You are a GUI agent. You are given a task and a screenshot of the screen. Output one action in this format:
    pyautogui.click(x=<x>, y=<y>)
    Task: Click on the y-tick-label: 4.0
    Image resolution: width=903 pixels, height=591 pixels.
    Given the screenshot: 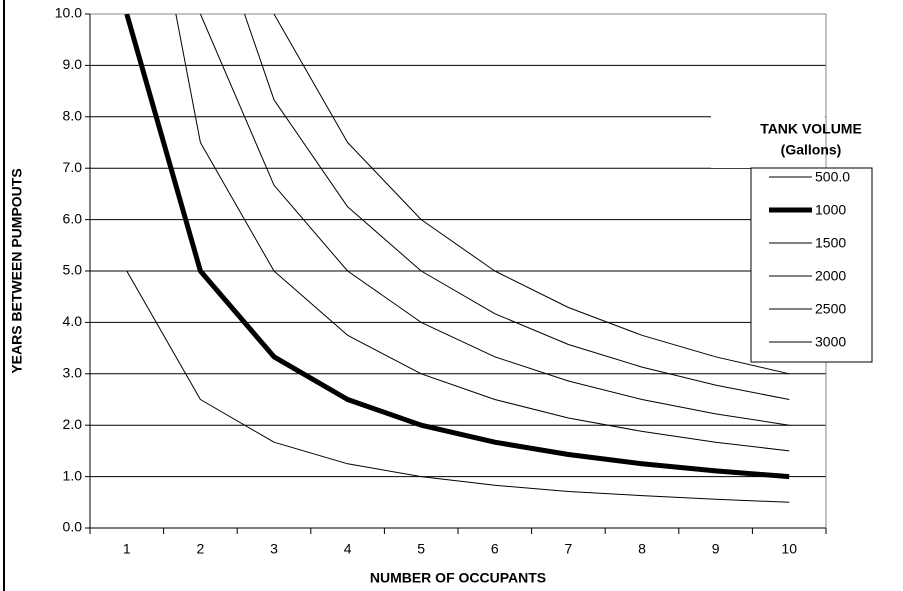 What is the action you would take?
    pyautogui.click(x=73, y=321)
    